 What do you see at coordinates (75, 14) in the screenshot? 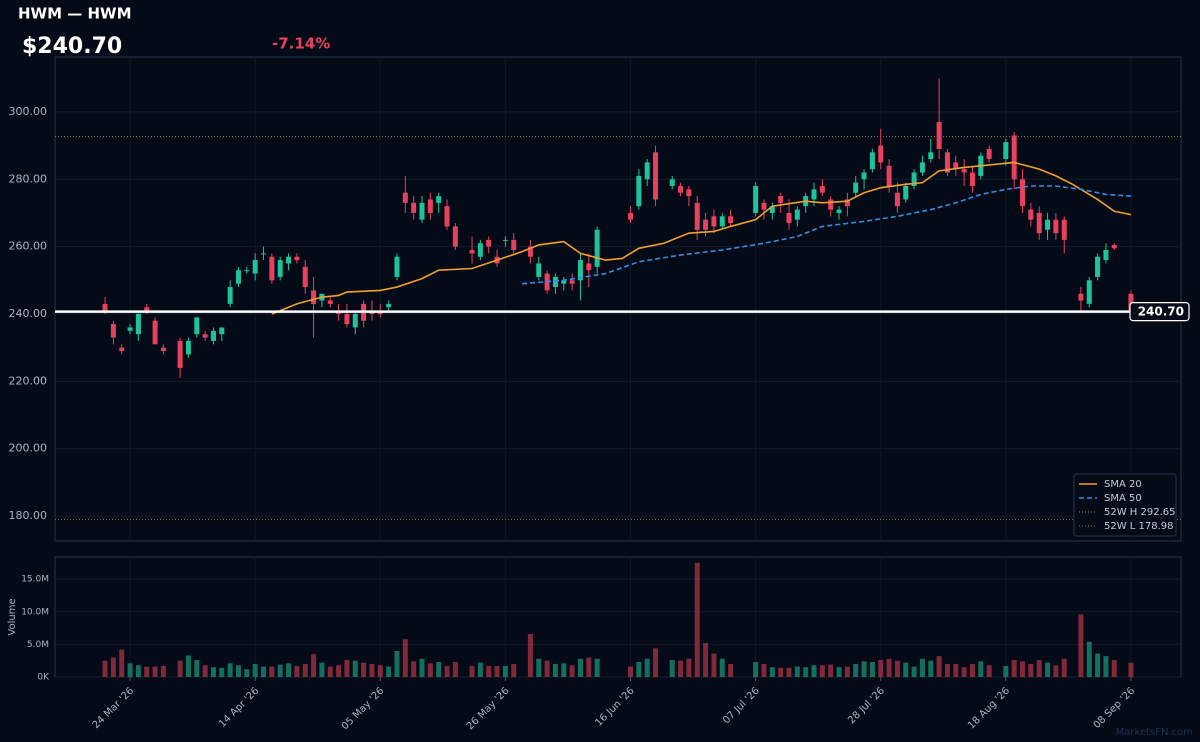
I see `ticker-title: HWM — HWM` at bounding box center [75, 14].